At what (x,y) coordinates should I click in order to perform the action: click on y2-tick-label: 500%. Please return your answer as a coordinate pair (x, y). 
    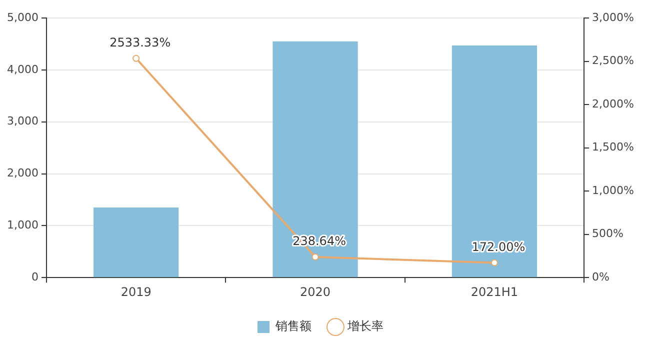
    Looking at the image, I should click on (608, 233).